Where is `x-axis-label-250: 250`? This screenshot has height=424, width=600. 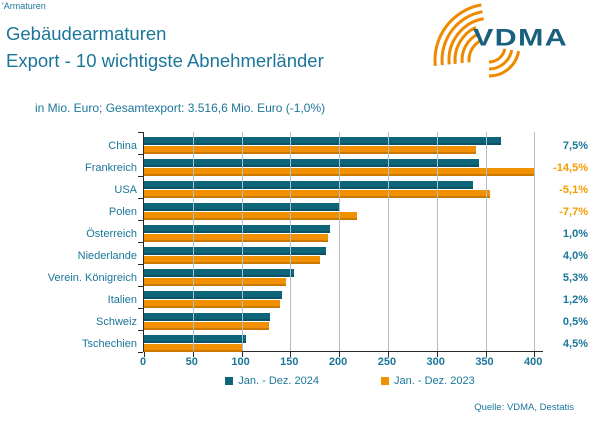
x-axis-label-250: 250 is located at coordinates (387, 362).